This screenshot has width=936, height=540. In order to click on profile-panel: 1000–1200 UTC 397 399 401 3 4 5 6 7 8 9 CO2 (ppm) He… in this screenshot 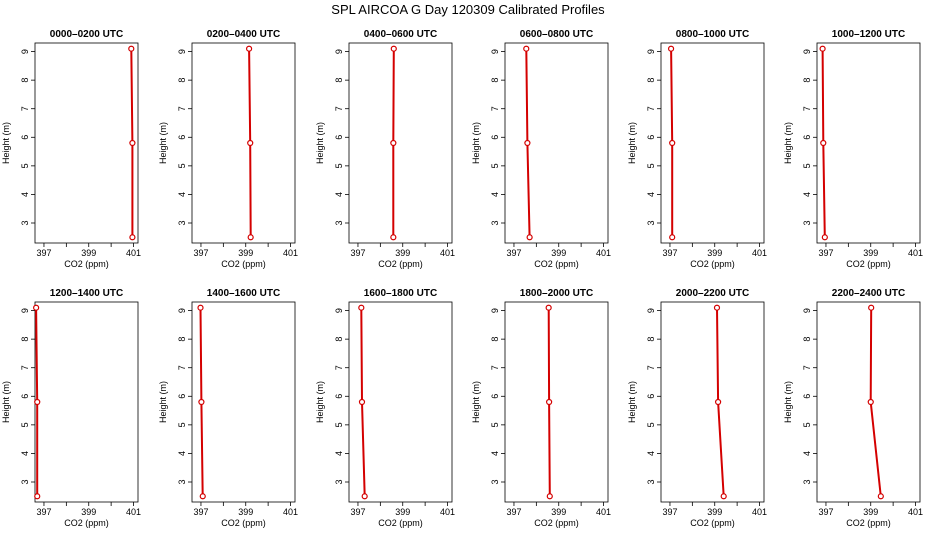, I will do `click(853, 149)`.